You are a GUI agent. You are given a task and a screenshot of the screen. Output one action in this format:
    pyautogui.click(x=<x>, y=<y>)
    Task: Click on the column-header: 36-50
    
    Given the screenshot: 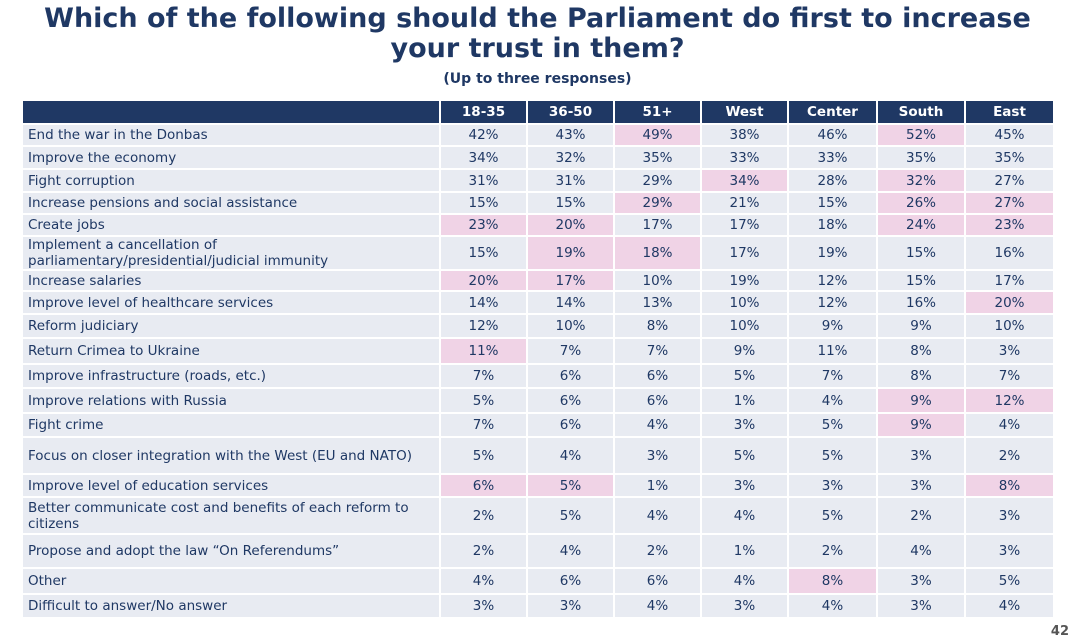 What is the action you would take?
    pyautogui.click(x=570, y=112)
    